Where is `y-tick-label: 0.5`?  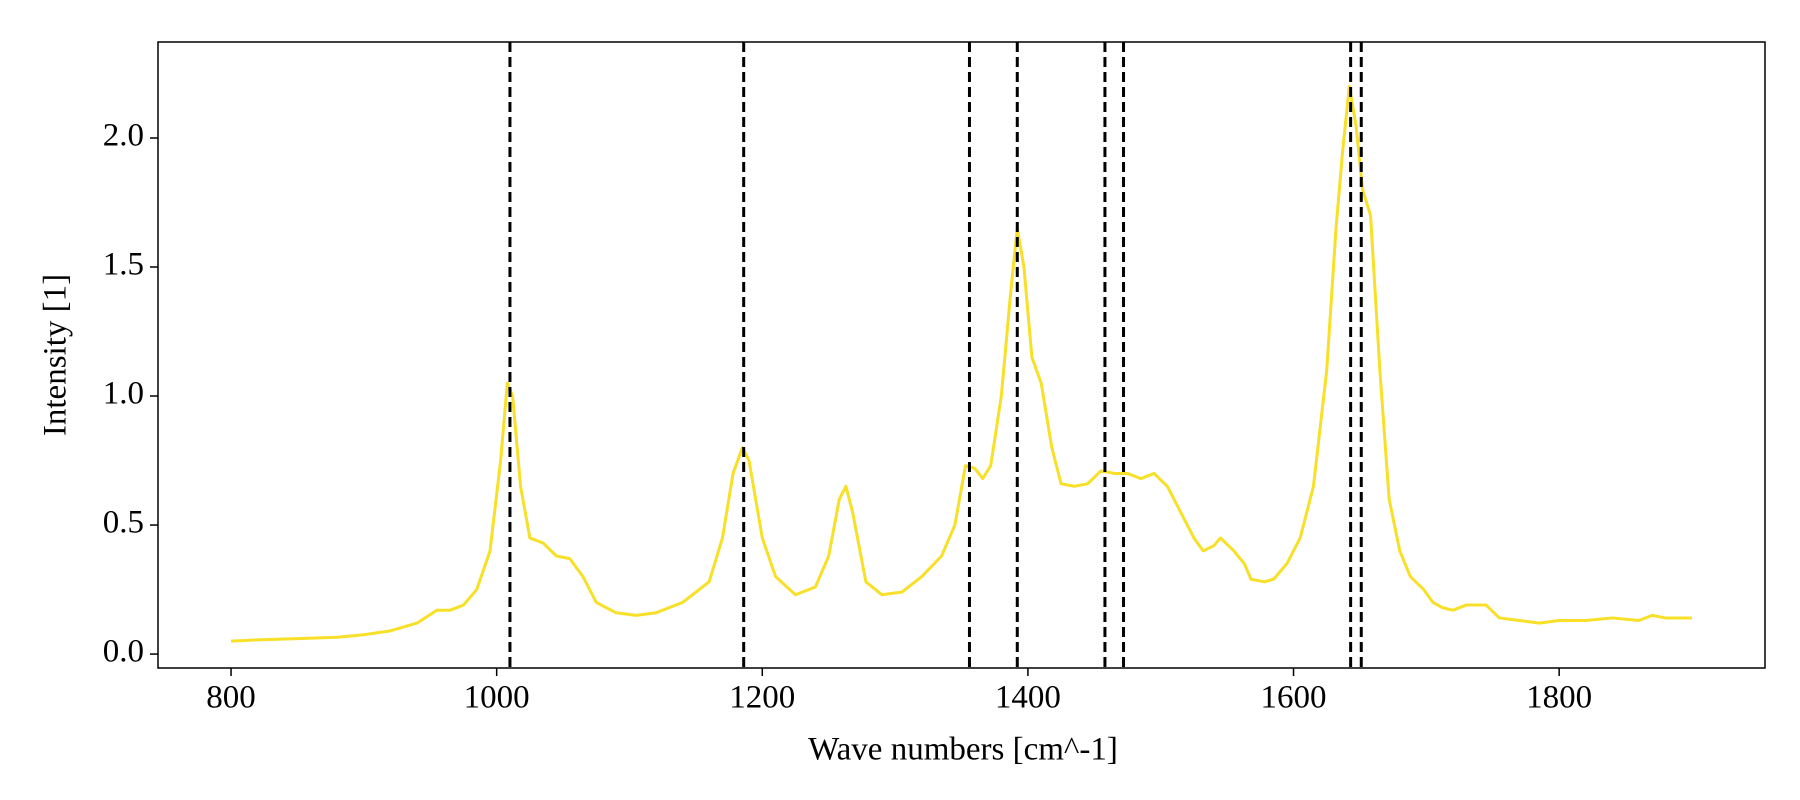
y-tick-label: 0.5 is located at coordinates (123, 523).